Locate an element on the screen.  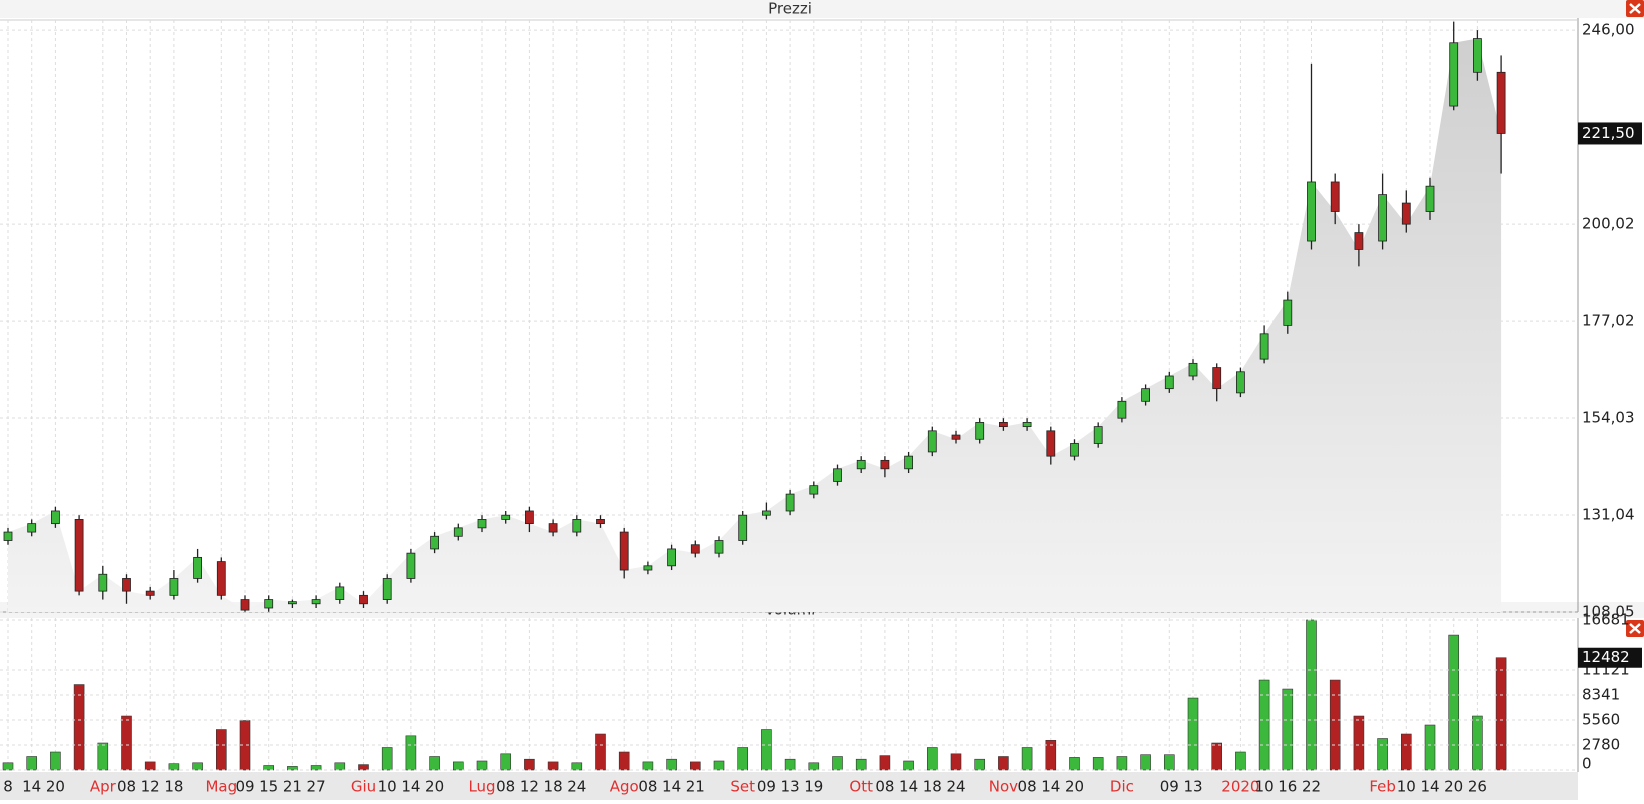
x-tick-label: Lug is located at coordinates (481, 787).